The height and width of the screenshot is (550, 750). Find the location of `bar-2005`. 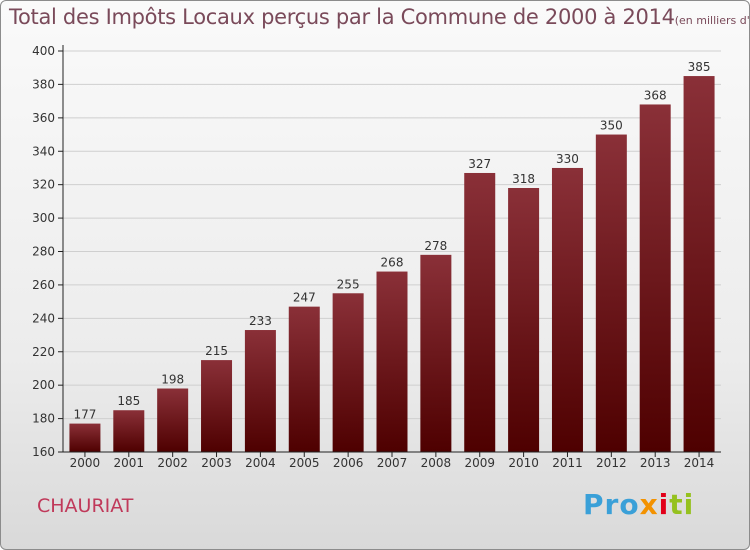

bar-2005 is located at coordinates (304, 379).